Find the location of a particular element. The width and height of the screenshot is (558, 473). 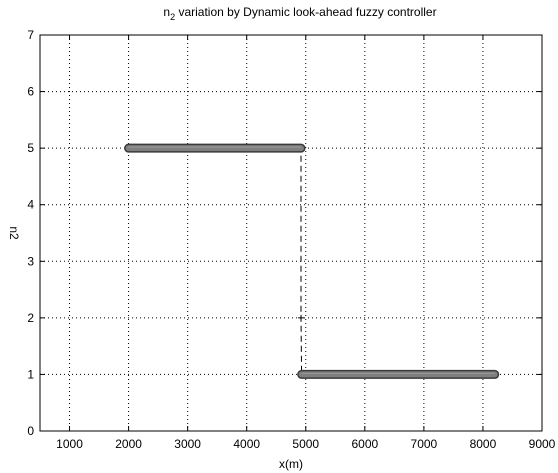

y-tick-label: 0 is located at coordinates (30, 431).